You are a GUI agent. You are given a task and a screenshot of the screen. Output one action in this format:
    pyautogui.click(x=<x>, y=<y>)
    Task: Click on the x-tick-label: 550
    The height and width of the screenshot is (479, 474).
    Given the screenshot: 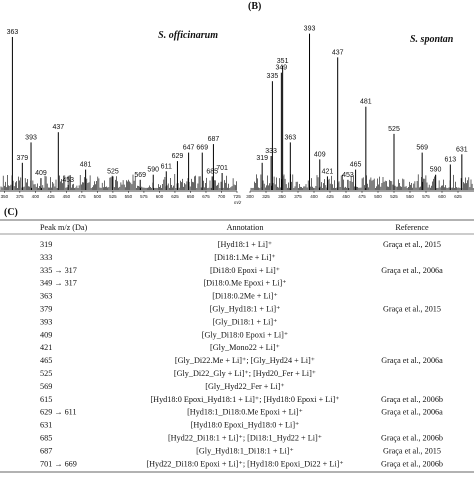 What is the action you would take?
    pyautogui.click(x=410, y=196)
    